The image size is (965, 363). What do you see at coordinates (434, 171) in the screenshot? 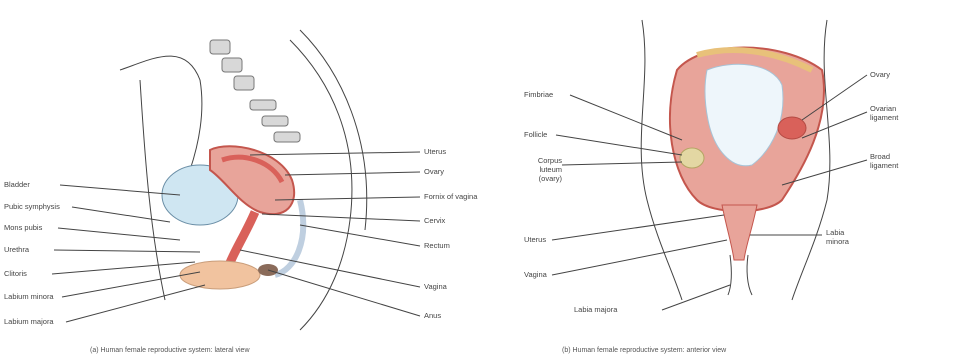
I see `label-ovary: Ovary` at bounding box center [434, 171].